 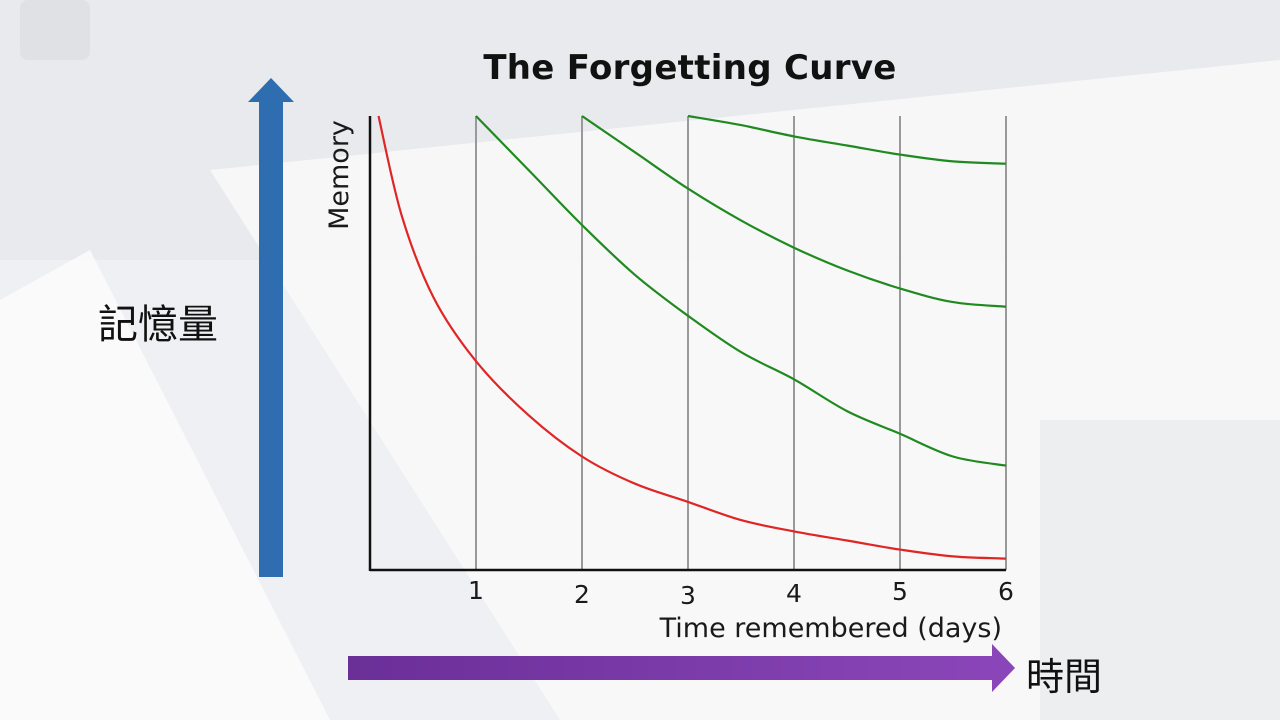 What do you see at coordinates (1006, 591) in the screenshot?
I see `x-tick-label-6: 6` at bounding box center [1006, 591].